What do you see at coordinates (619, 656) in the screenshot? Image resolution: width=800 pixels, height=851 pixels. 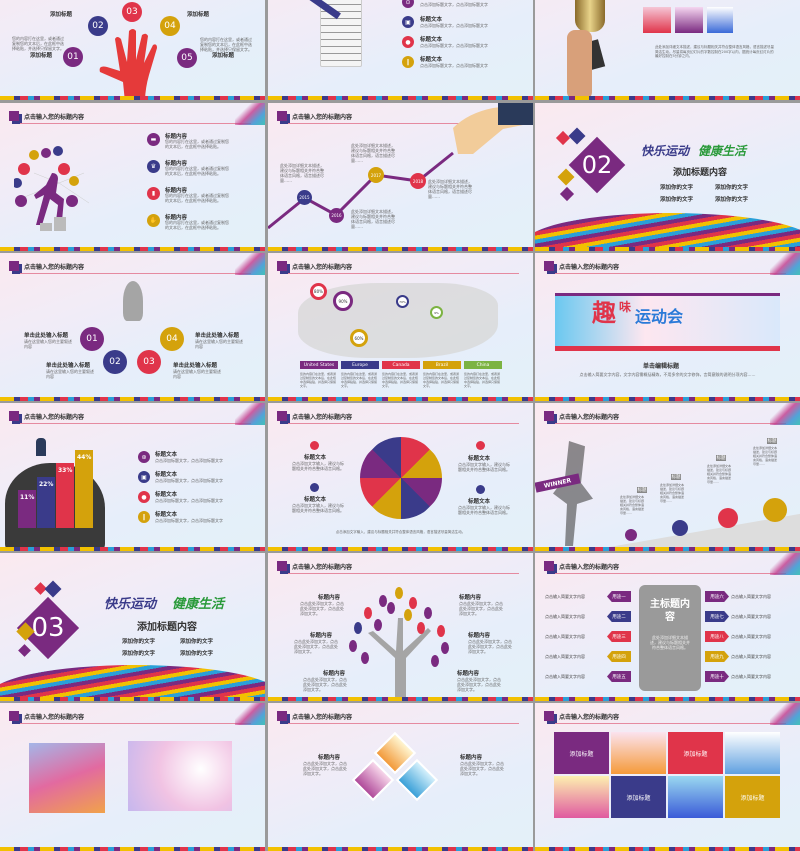 I see `flow-arrow-left: 用途四` at bounding box center [619, 656].